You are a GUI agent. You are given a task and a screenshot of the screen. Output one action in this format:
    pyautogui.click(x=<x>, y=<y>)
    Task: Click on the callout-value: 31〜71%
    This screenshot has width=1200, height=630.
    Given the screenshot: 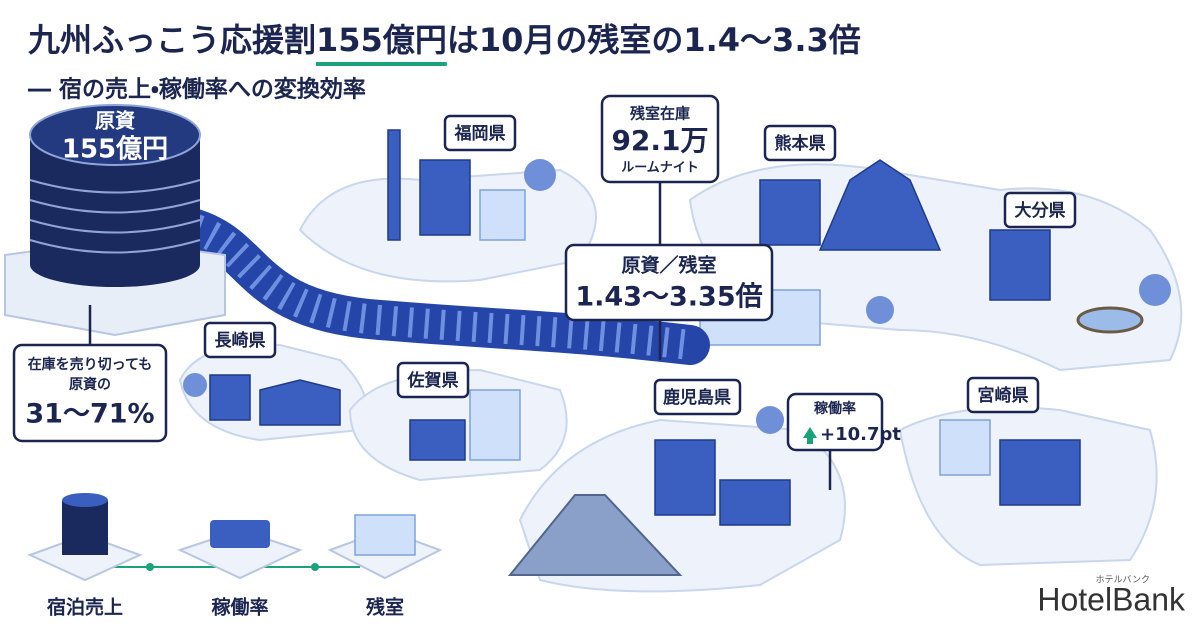 What is the action you would take?
    pyautogui.click(x=89, y=414)
    